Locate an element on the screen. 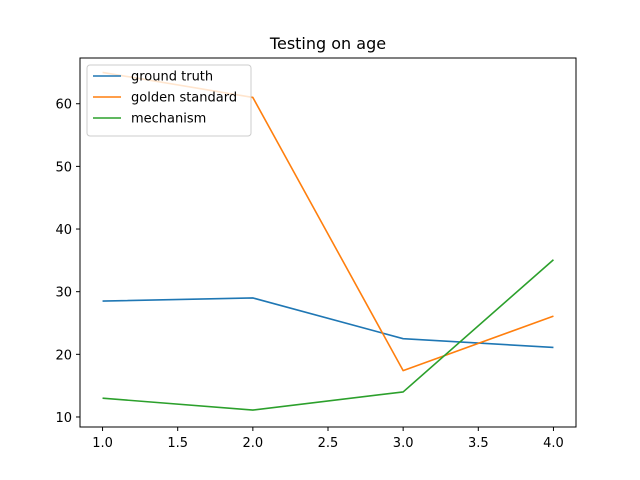 This screenshot has width=640, height=480. x-tick-label: 2.0 is located at coordinates (253, 443).